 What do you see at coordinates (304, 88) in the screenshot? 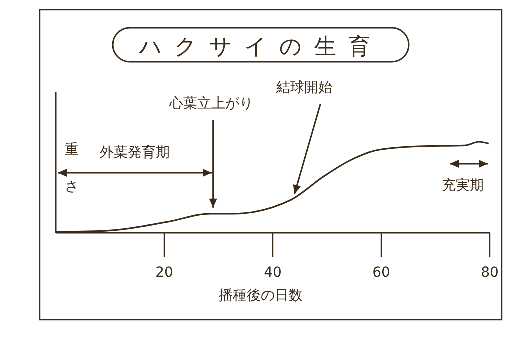
I see `annotation: 結球開始` at bounding box center [304, 88].